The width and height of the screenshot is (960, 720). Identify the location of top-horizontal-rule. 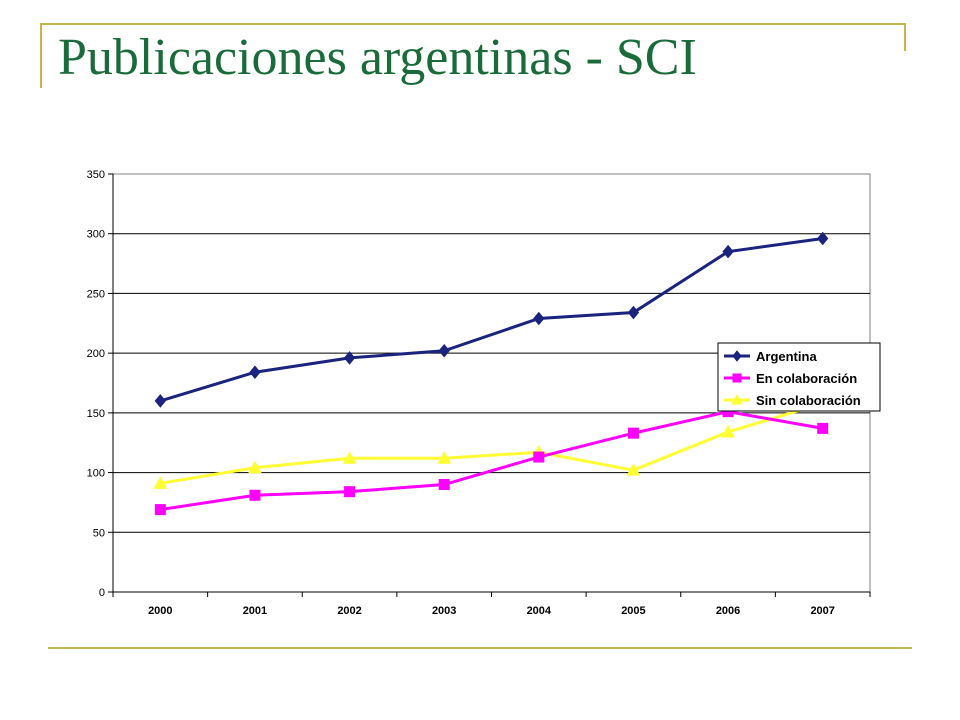
(473, 24).